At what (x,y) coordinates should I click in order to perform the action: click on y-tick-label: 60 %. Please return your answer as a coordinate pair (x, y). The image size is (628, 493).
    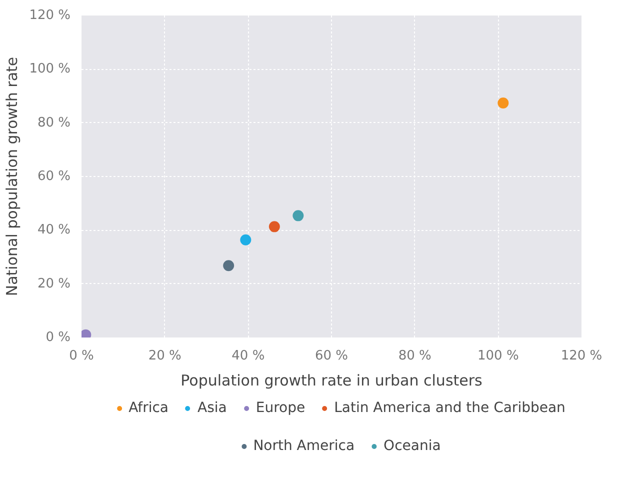
    Looking at the image, I should click on (54, 176).